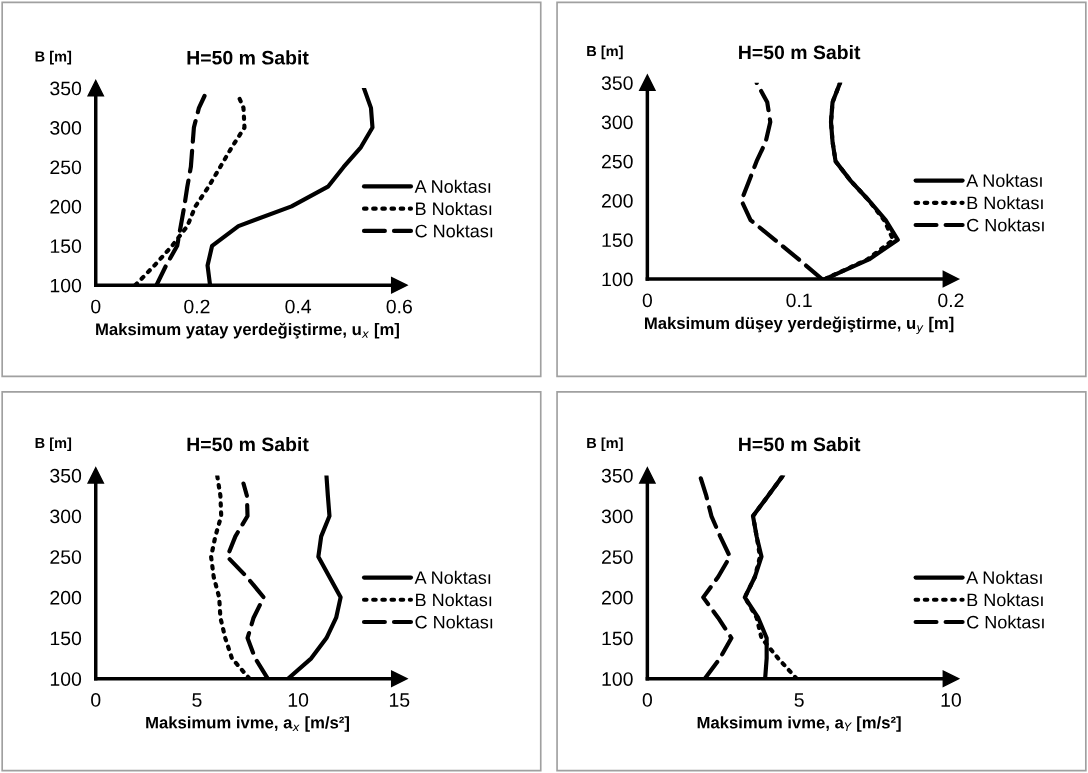 The image size is (1088, 773). I want to click on x-tick-label: 0.6, so click(399, 306).